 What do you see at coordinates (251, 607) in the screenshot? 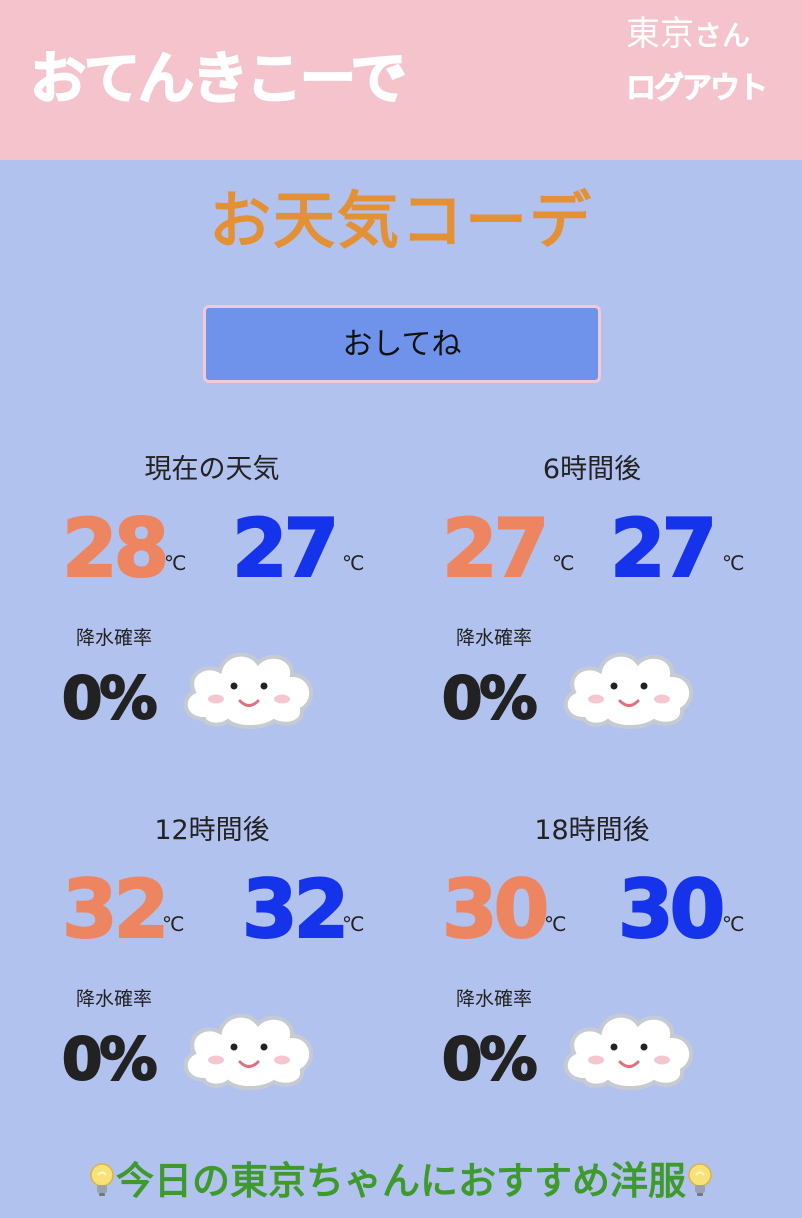
I see `forecast-card-current: 現在の天気 28 ℃ 27 ℃ 降水確率 0%` at bounding box center [251, 607].